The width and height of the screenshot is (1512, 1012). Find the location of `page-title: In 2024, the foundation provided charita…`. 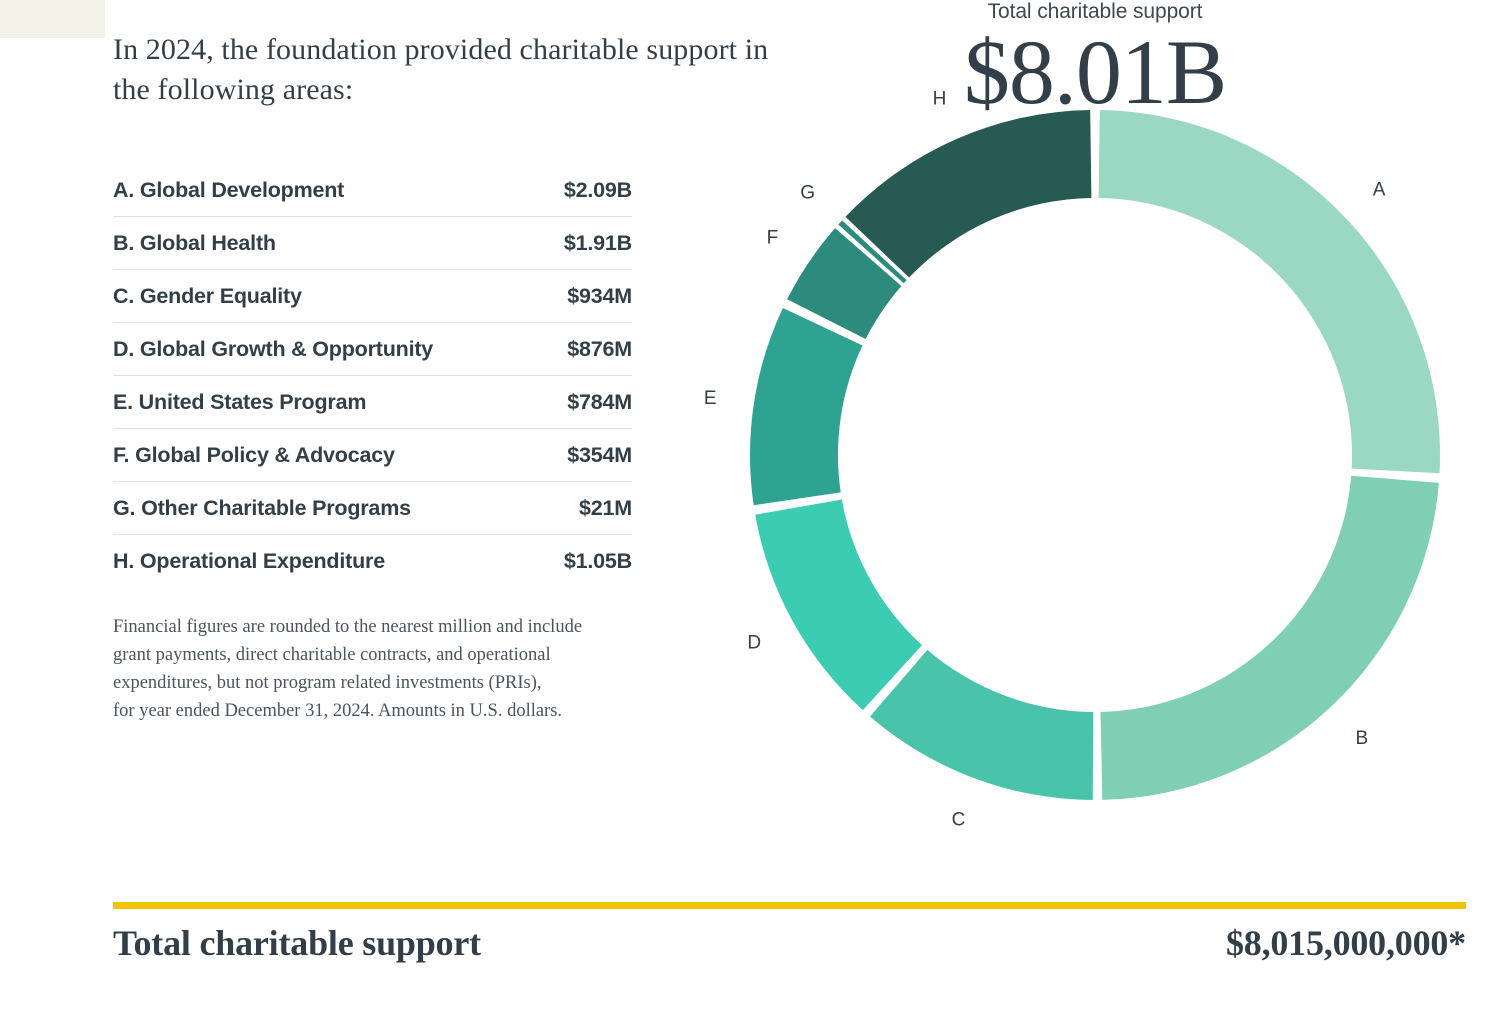

page-title: In 2024, the foundation provided charita… is located at coordinates (441, 69).